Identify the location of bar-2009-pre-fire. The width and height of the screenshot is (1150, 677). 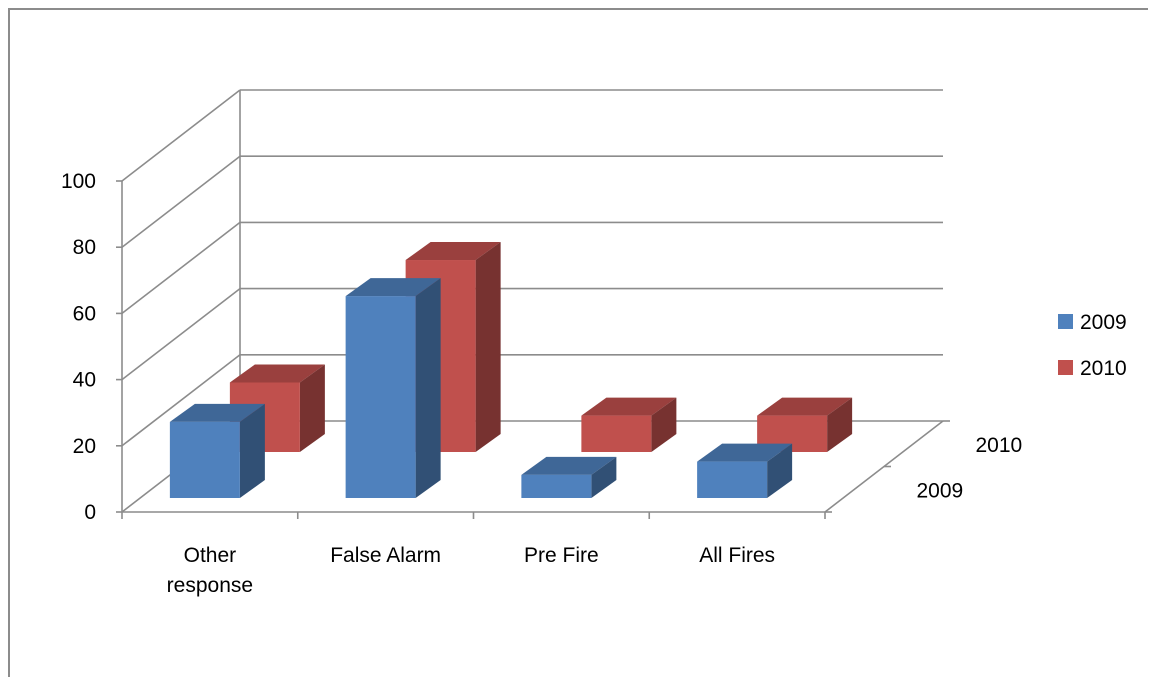
(569, 477).